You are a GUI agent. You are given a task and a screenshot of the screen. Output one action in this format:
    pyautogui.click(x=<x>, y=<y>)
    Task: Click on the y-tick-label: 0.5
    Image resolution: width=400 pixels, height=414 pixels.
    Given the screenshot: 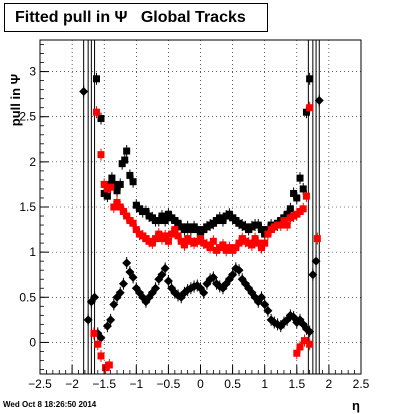 What is the action you would take?
    pyautogui.click(x=27, y=297)
    